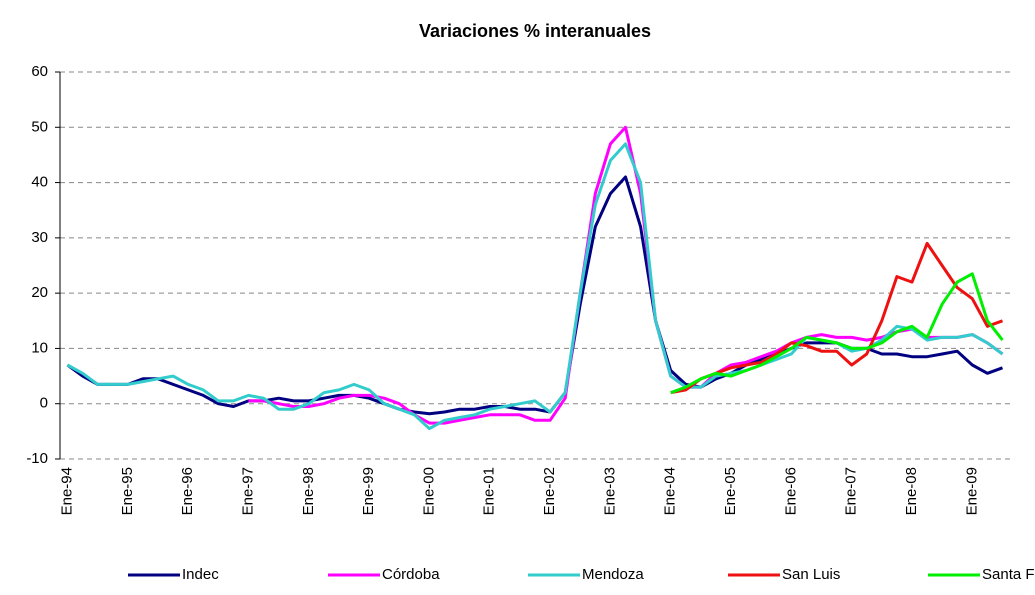 Image resolution: width=1035 pixels, height=595 pixels. Describe the element at coordinates (1008, 574) in the screenshot. I see `legend-label: Santa Fe` at that location.